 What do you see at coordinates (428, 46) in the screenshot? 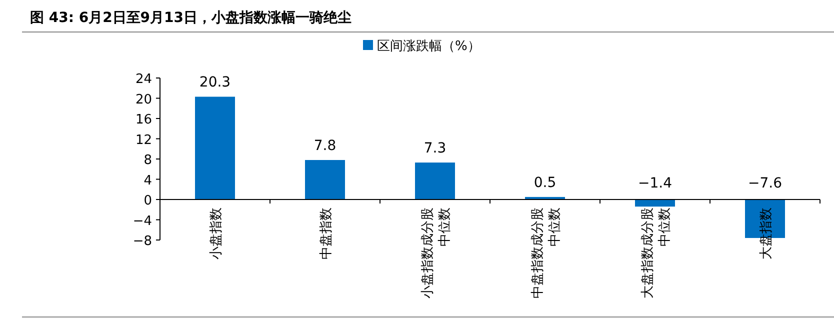
I see `legend-label: 区间涨跌幅（%）` at bounding box center [428, 46].